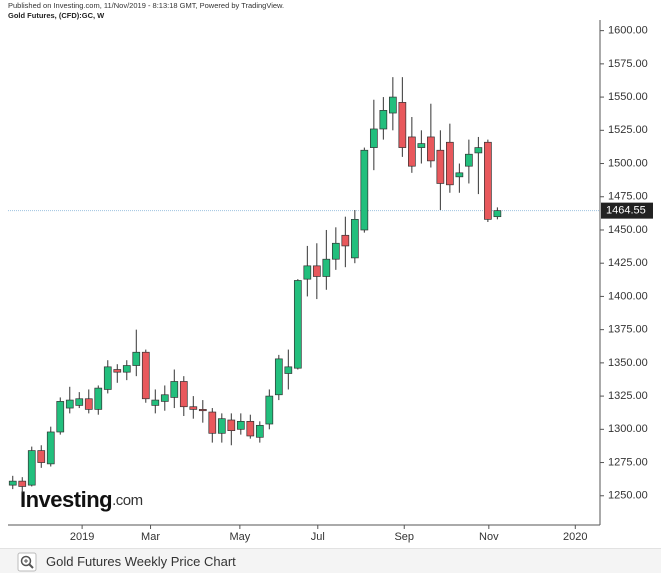  Describe the element at coordinates (489, 537) in the screenshot. I see `x-tick-label: Nov` at that location.